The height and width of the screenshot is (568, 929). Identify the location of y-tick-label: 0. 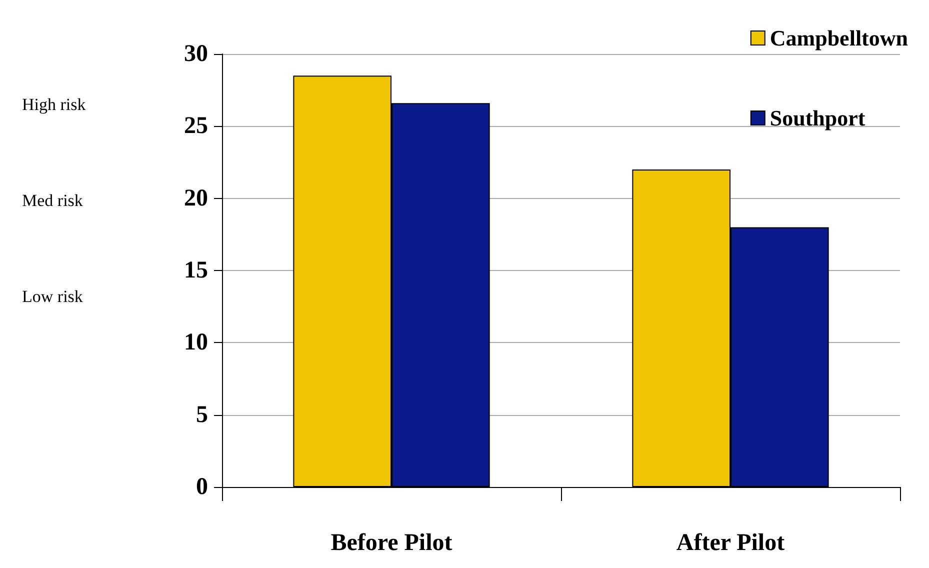
(202, 487).